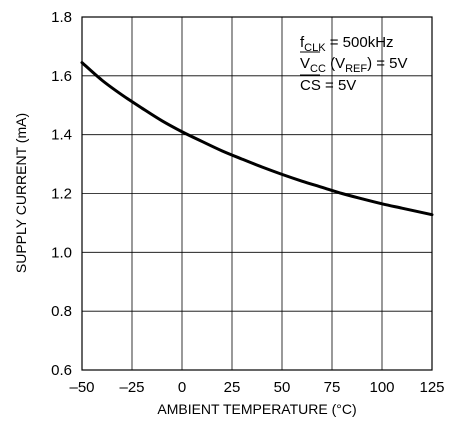 This screenshot has height=421, width=450. I want to click on y-tick-label: 1.0, so click(61, 252).